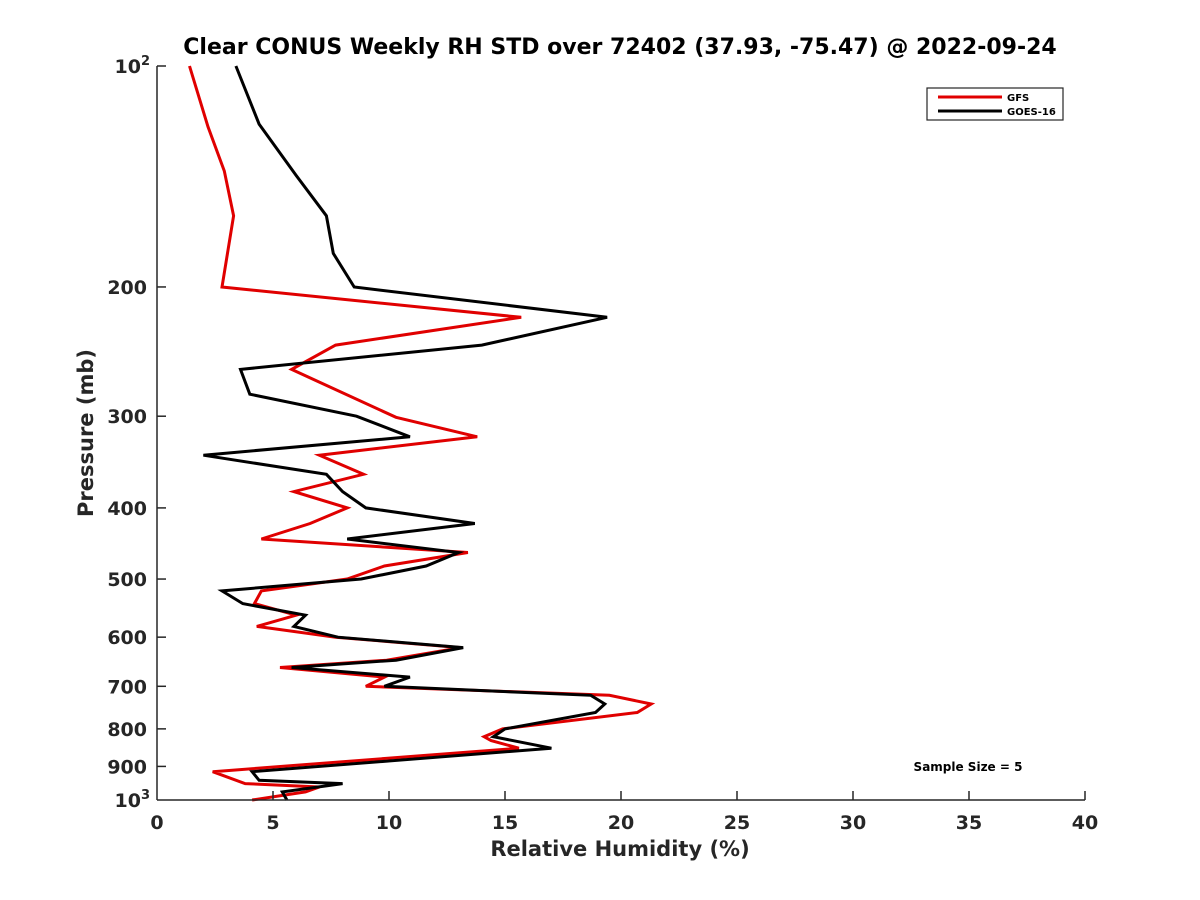  I want to click on legend: GFS GOES-16, so click(995, 104).